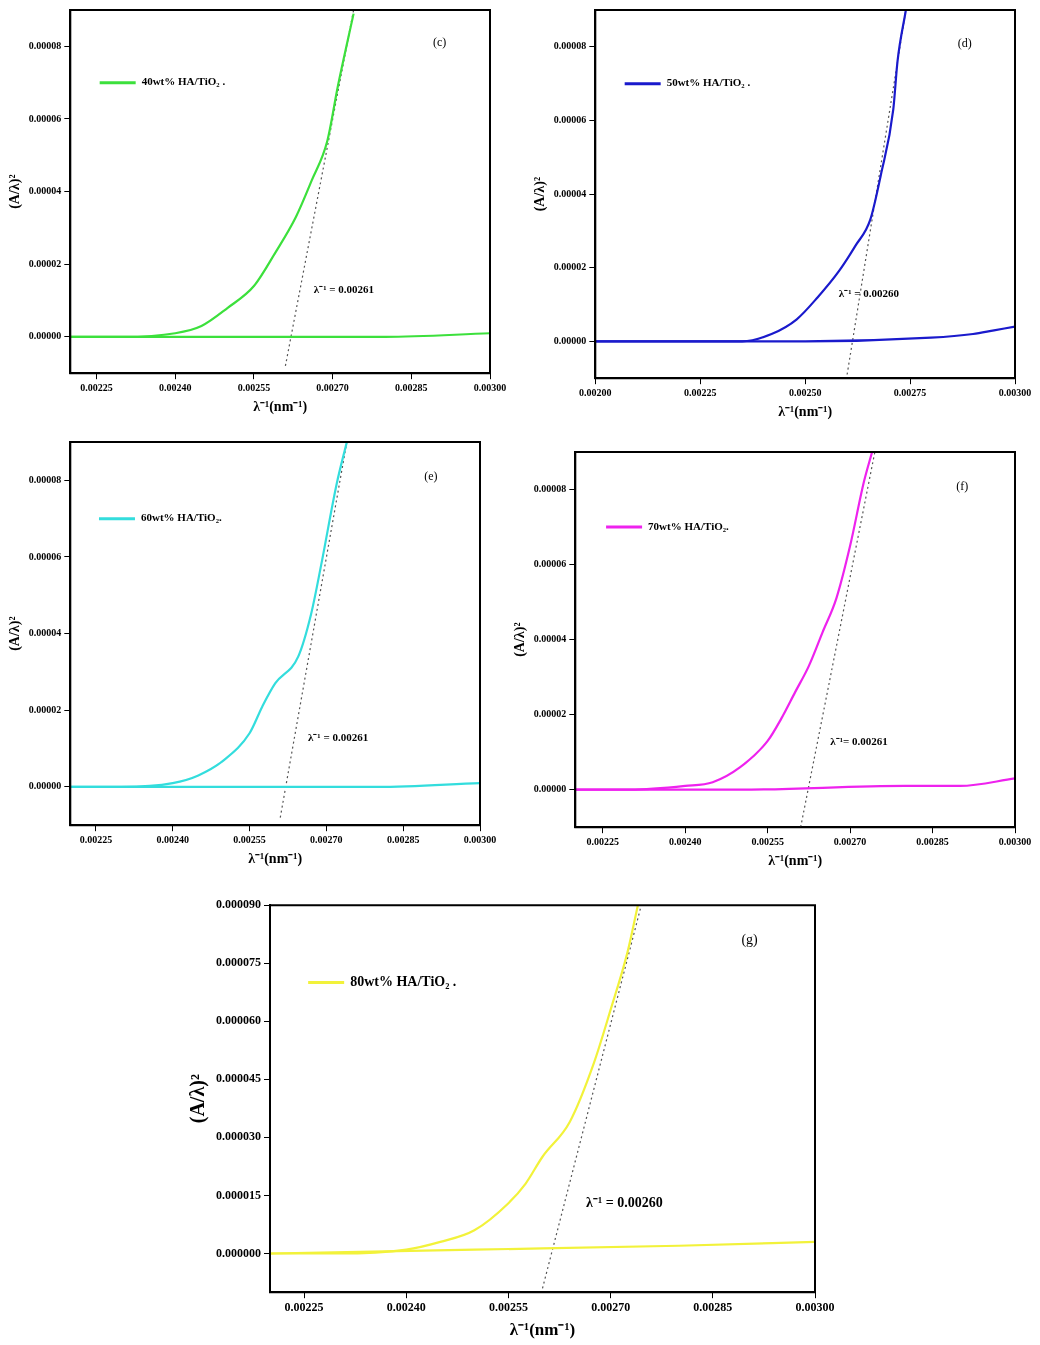 The width and height of the screenshot is (1040, 1345). What do you see at coordinates (238, 904) in the screenshot?
I see `y-tick-label: 0.000090` at bounding box center [238, 904].